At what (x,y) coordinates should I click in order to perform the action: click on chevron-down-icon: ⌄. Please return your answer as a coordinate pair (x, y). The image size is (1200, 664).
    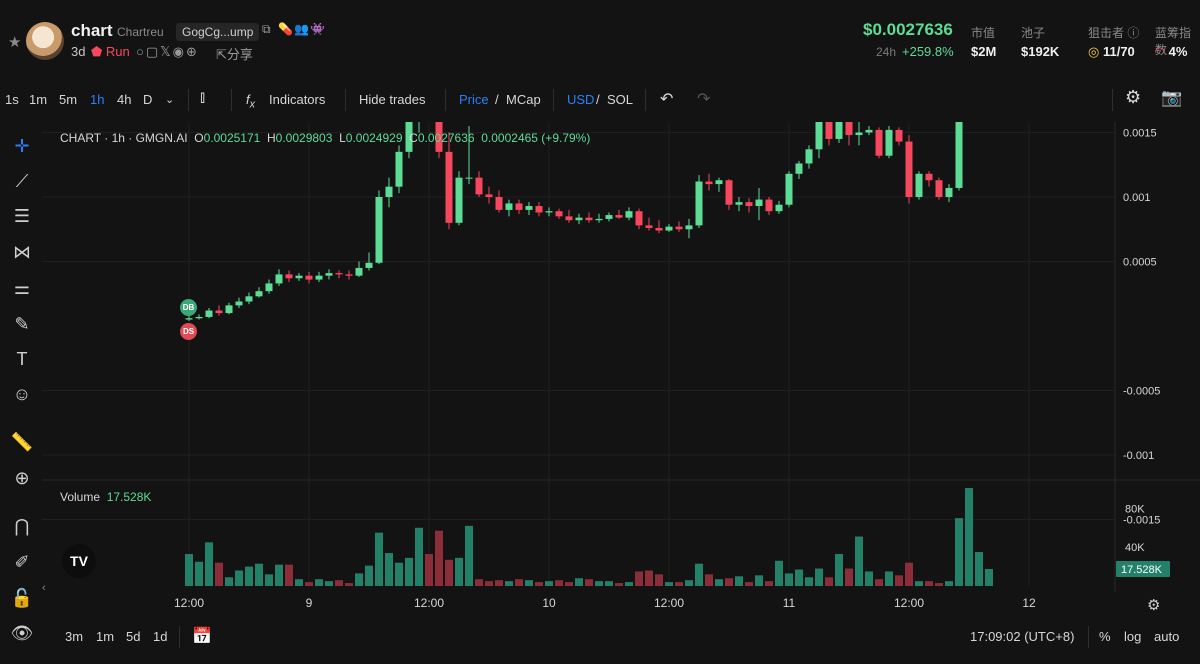
    Looking at the image, I should click on (170, 100).